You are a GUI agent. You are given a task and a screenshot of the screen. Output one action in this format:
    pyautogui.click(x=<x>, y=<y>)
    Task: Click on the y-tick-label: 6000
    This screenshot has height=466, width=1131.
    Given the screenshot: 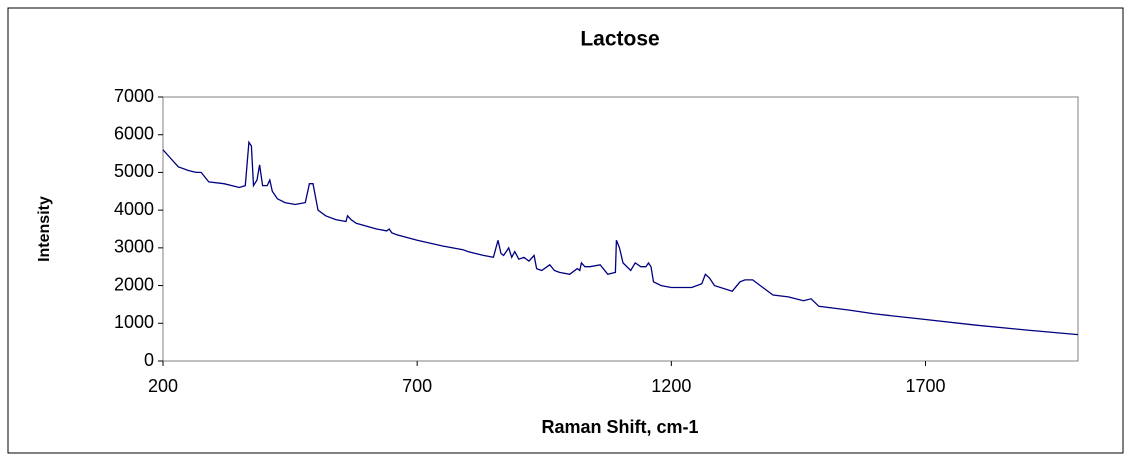 What is the action you would take?
    pyautogui.click(x=134, y=133)
    